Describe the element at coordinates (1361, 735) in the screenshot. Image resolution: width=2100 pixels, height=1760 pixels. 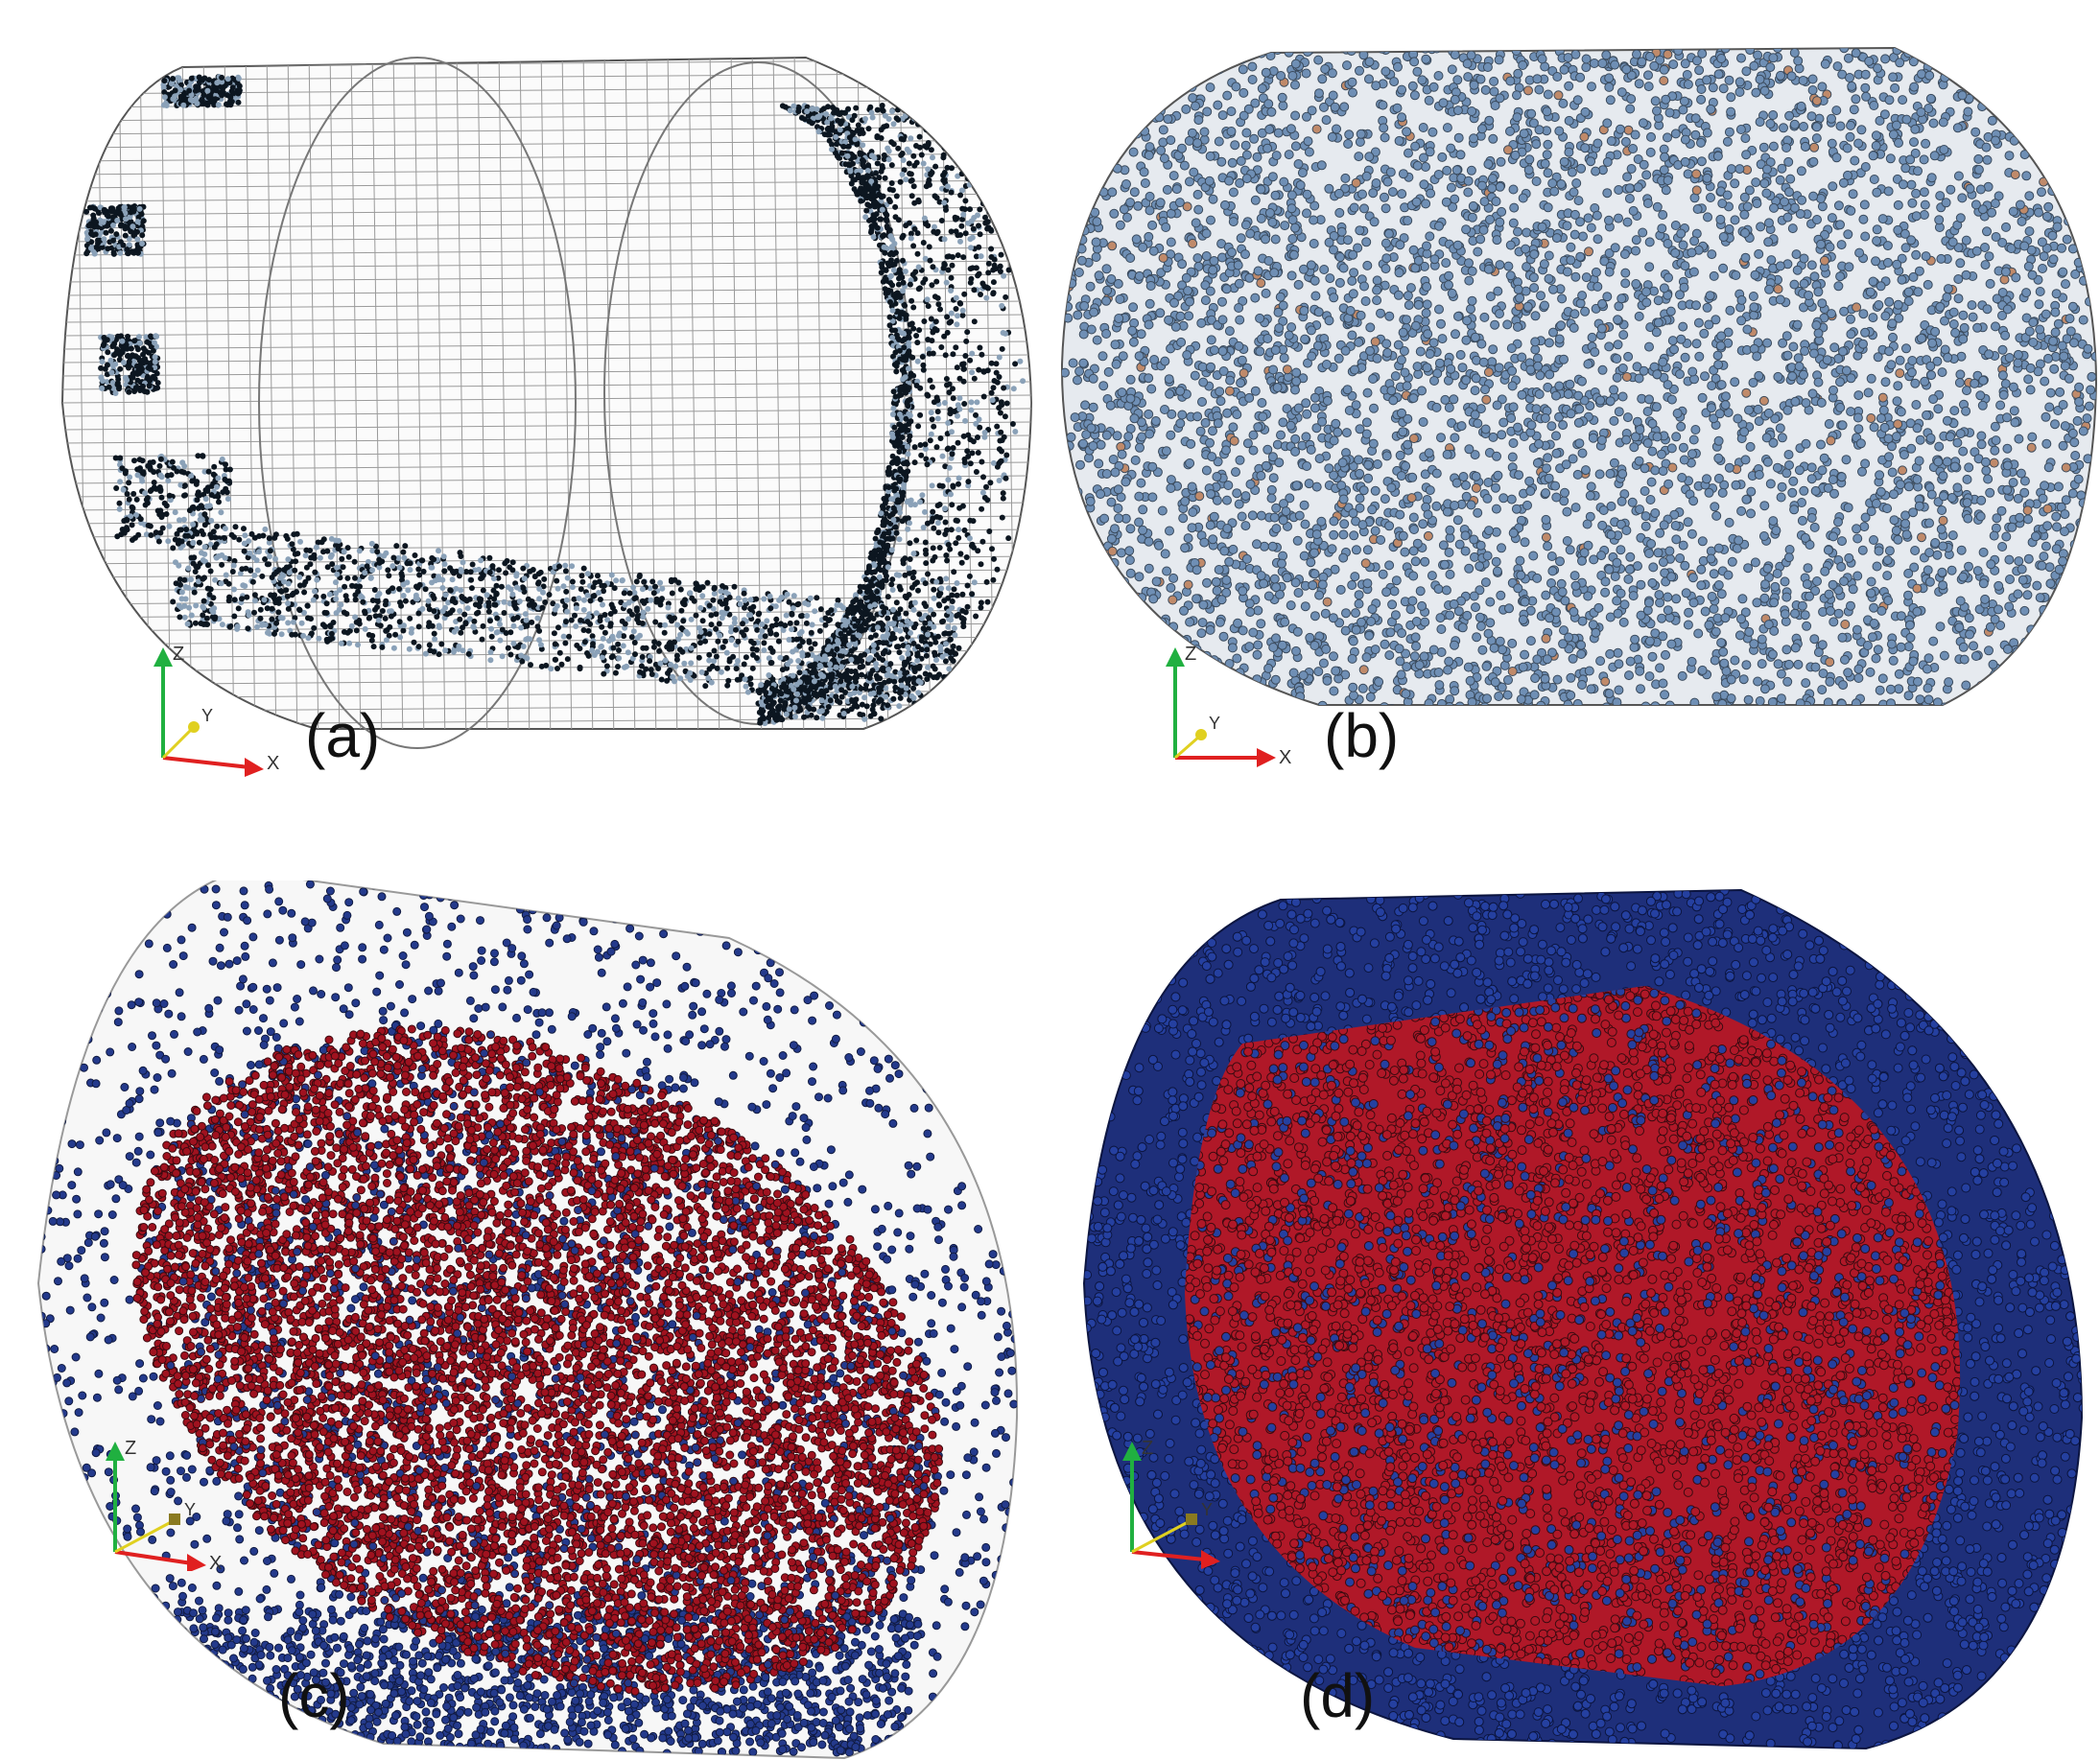
I see `panel-label-b: (b)` at that location.